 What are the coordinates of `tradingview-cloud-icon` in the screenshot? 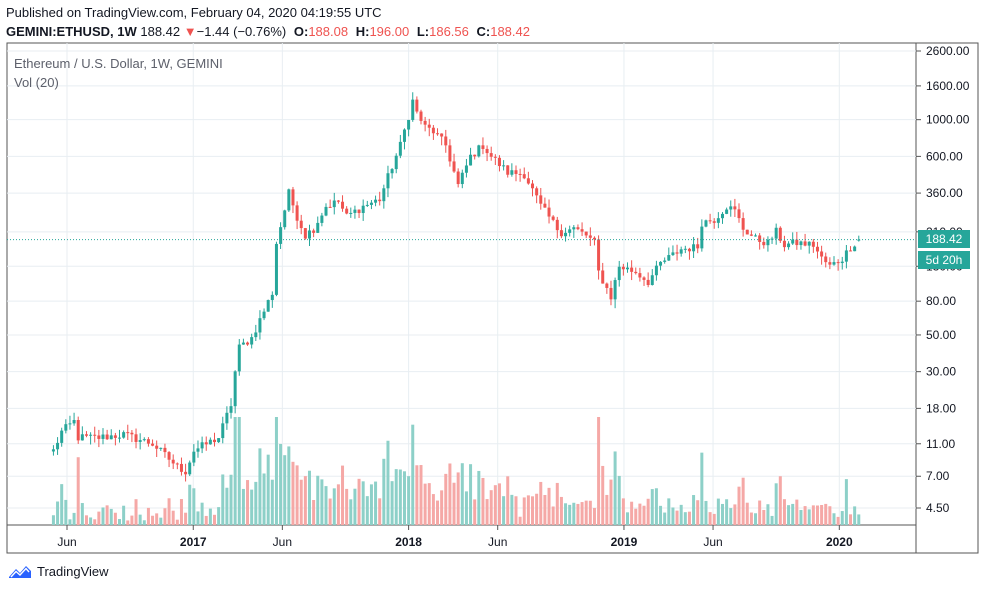 It's located at (20, 571).